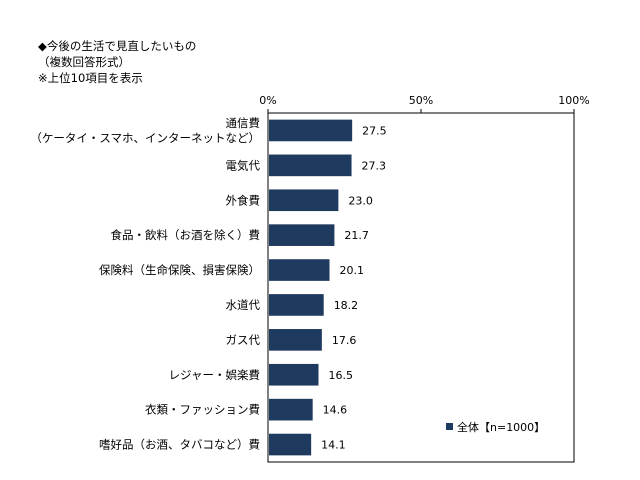 This screenshot has height=480, width=640. What do you see at coordinates (573, 100) in the screenshot?
I see `x-tick-label: 100%` at bounding box center [573, 100].